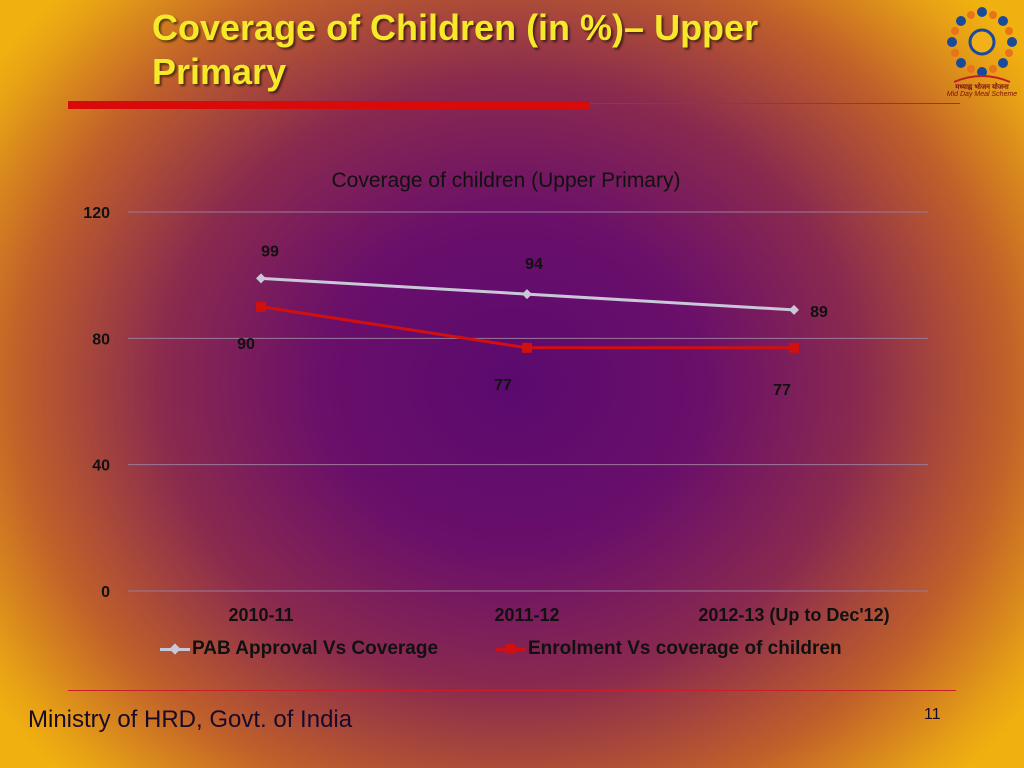 This screenshot has width=1024, height=768. I want to click on legend-item-pab-approval: PAB Approval Vs Coverage, so click(299, 649).